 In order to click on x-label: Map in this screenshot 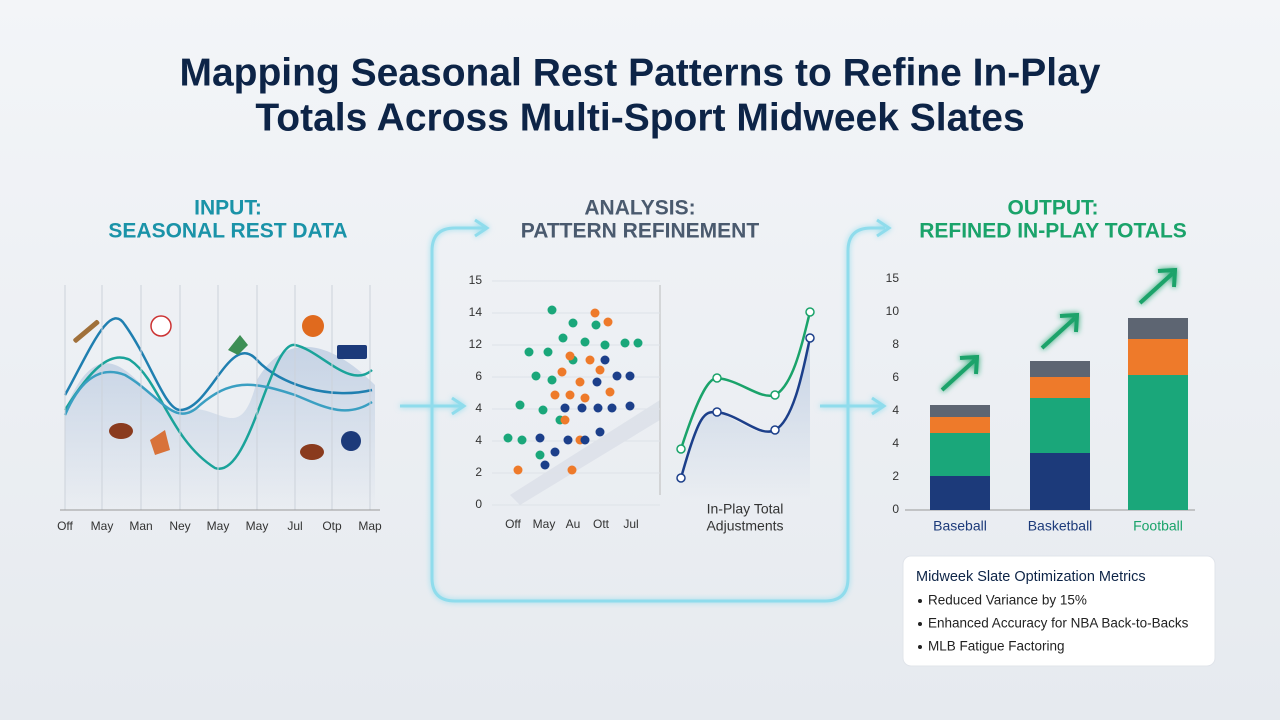, I will do `click(370, 526)`.